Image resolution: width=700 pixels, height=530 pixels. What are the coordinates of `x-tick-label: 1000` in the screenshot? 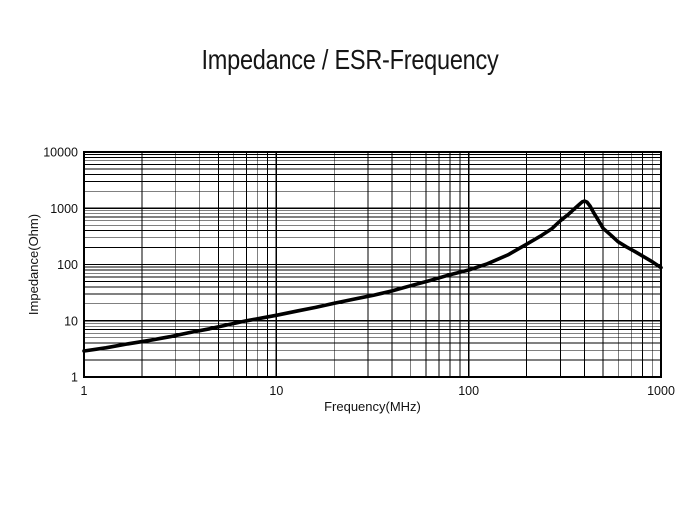 It's located at (661, 391).